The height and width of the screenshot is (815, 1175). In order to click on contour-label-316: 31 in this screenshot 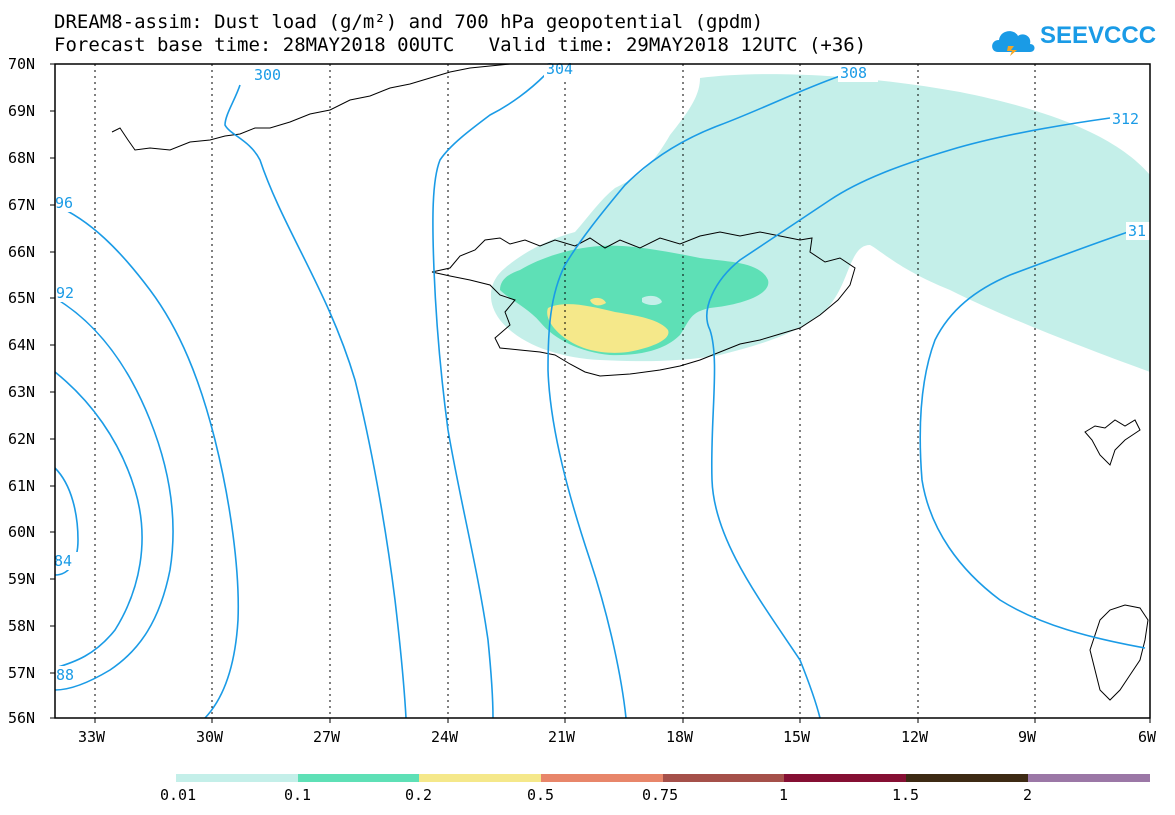, I will do `click(1137, 231)`.